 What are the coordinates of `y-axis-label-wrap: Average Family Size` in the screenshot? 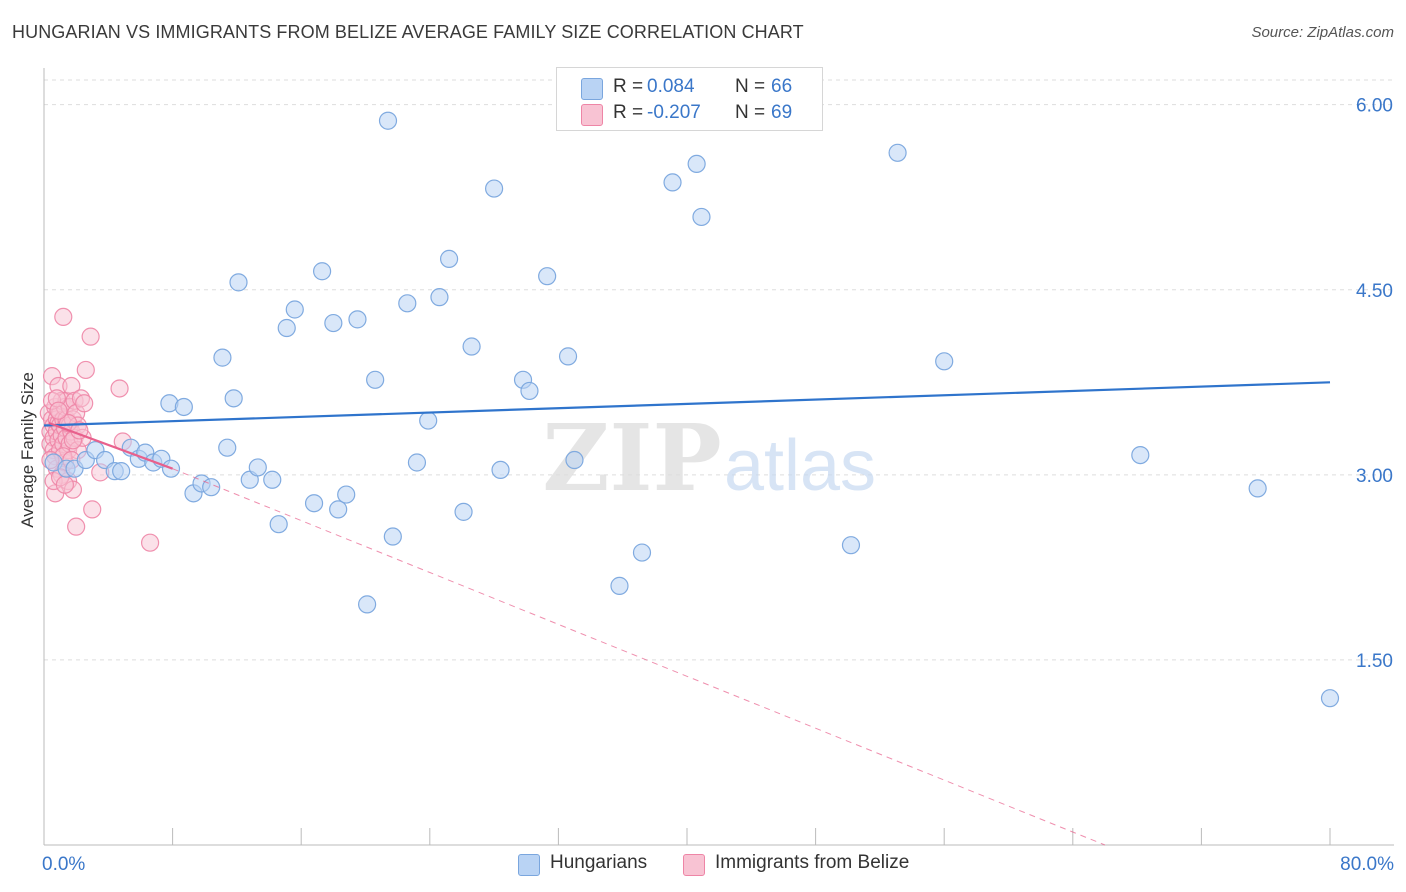 It's located at (28, 450).